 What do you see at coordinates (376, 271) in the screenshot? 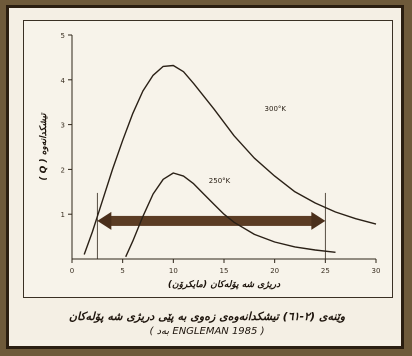
I see `x-tick-label: 30` at bounding box center [376, 271].